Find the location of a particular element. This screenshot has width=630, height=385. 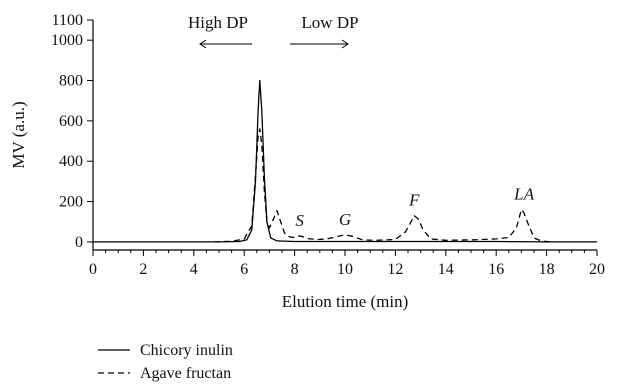

y-tick-label: 400 is located at coordinates (71, 161).